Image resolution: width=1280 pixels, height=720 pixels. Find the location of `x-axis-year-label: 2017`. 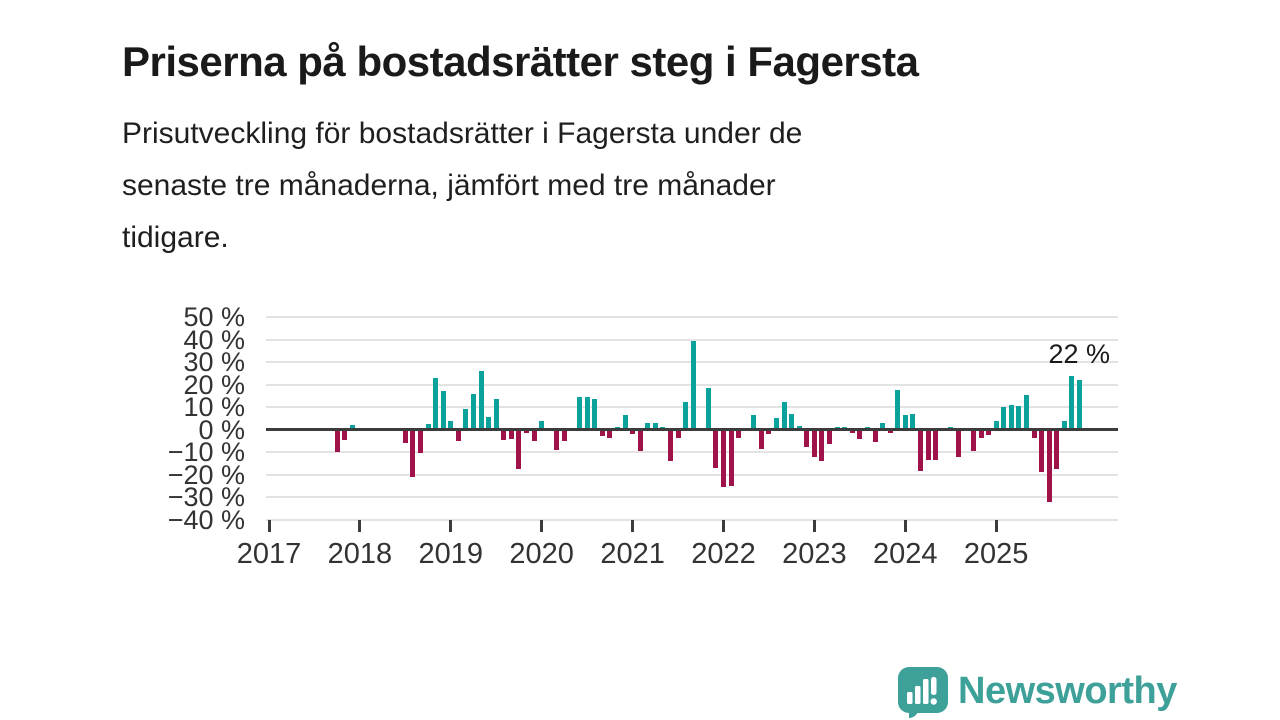

x-axis-year-label: 2017 is located at coordinates (269, 554).